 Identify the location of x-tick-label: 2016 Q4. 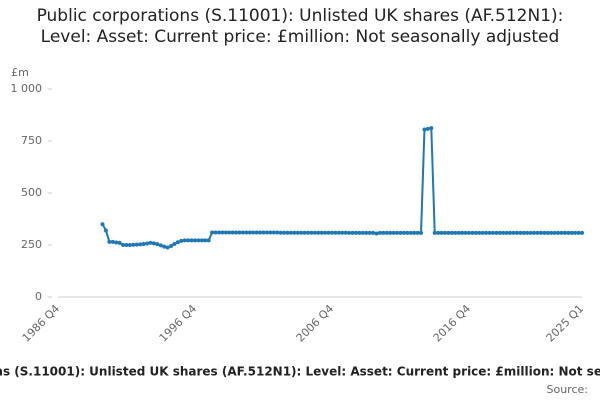
(452, 323).